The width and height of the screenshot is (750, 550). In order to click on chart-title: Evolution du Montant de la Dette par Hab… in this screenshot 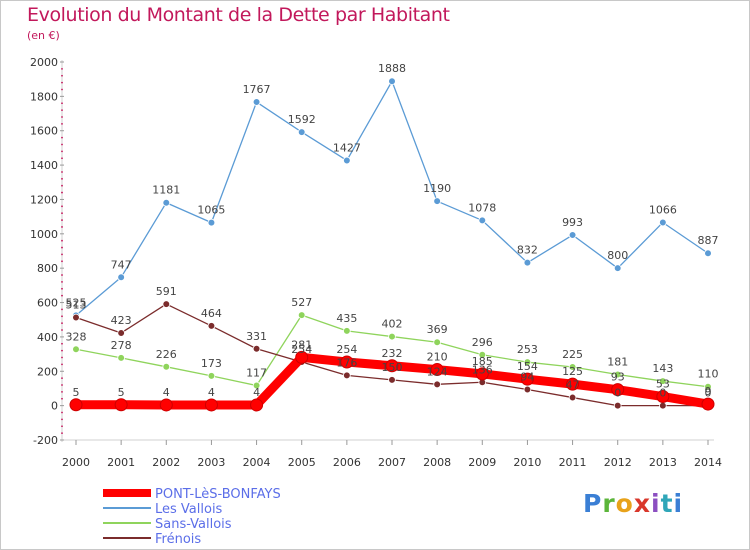, I will do `click(238, 15)`.